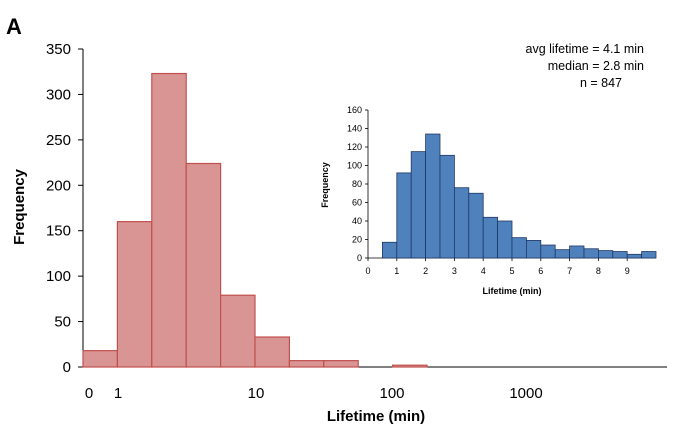 The height and width of the screenshot is (430, 676). What do you see at coordinates (511, 291) in the screenshot?
I see `inset-x-axis-title: Lifetime (min)` at bounding box center [511, 291].